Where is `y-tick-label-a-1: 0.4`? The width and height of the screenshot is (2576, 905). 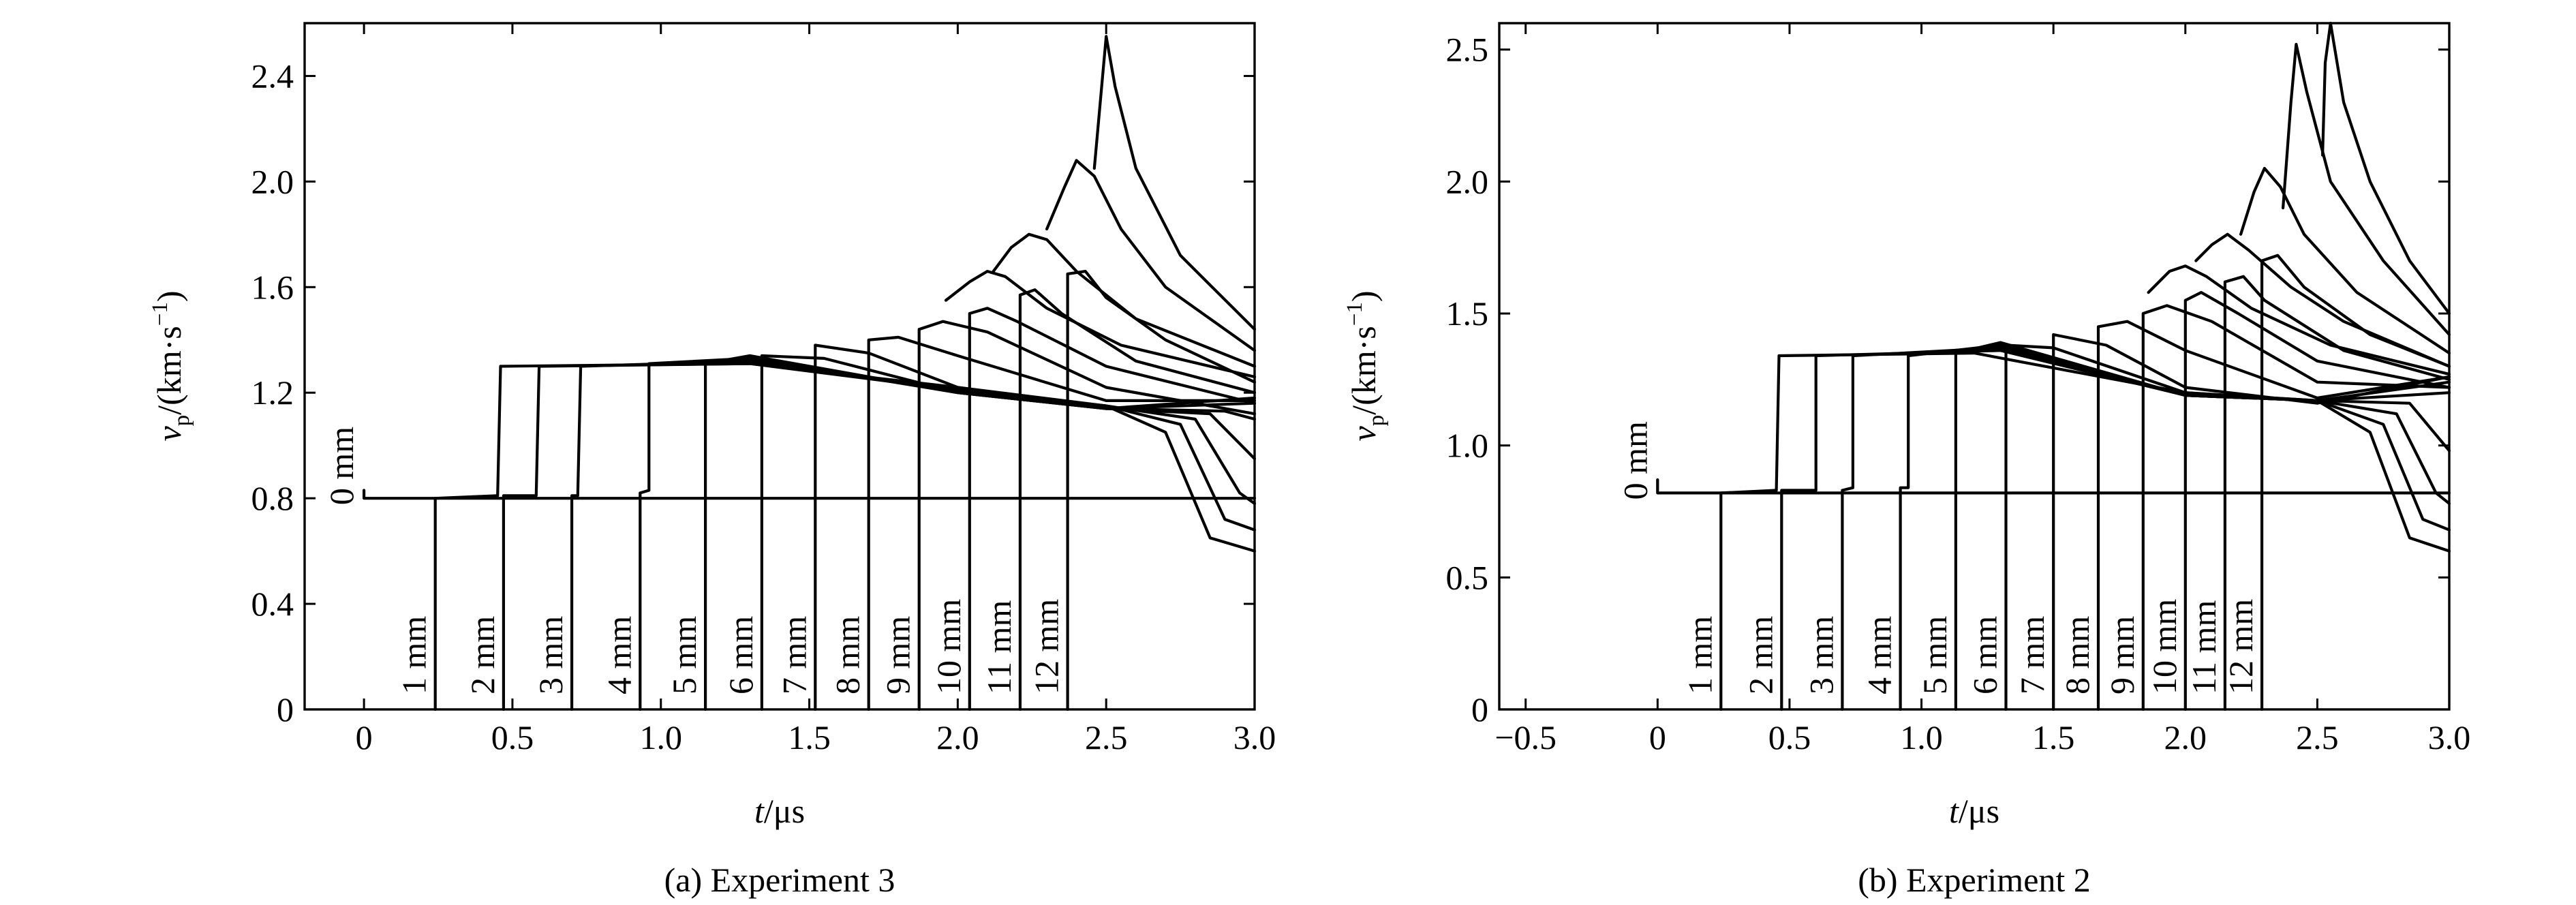 y-tick-label-a-1: 0.4 is located at coordinates (272, 604).